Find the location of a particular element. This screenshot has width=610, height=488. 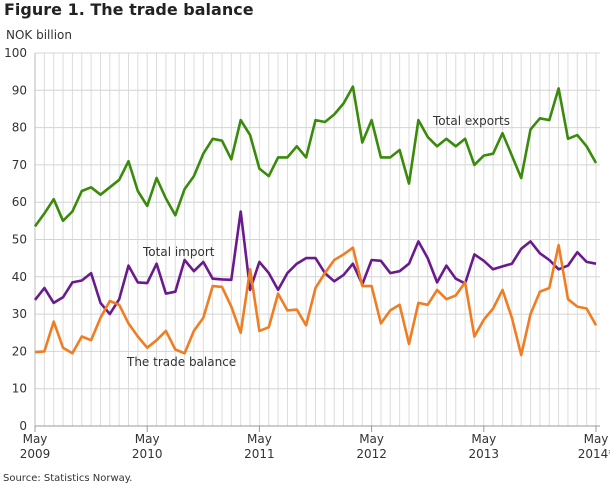

x-tick-label-year: 2013 is located at coordinates (484, 454).